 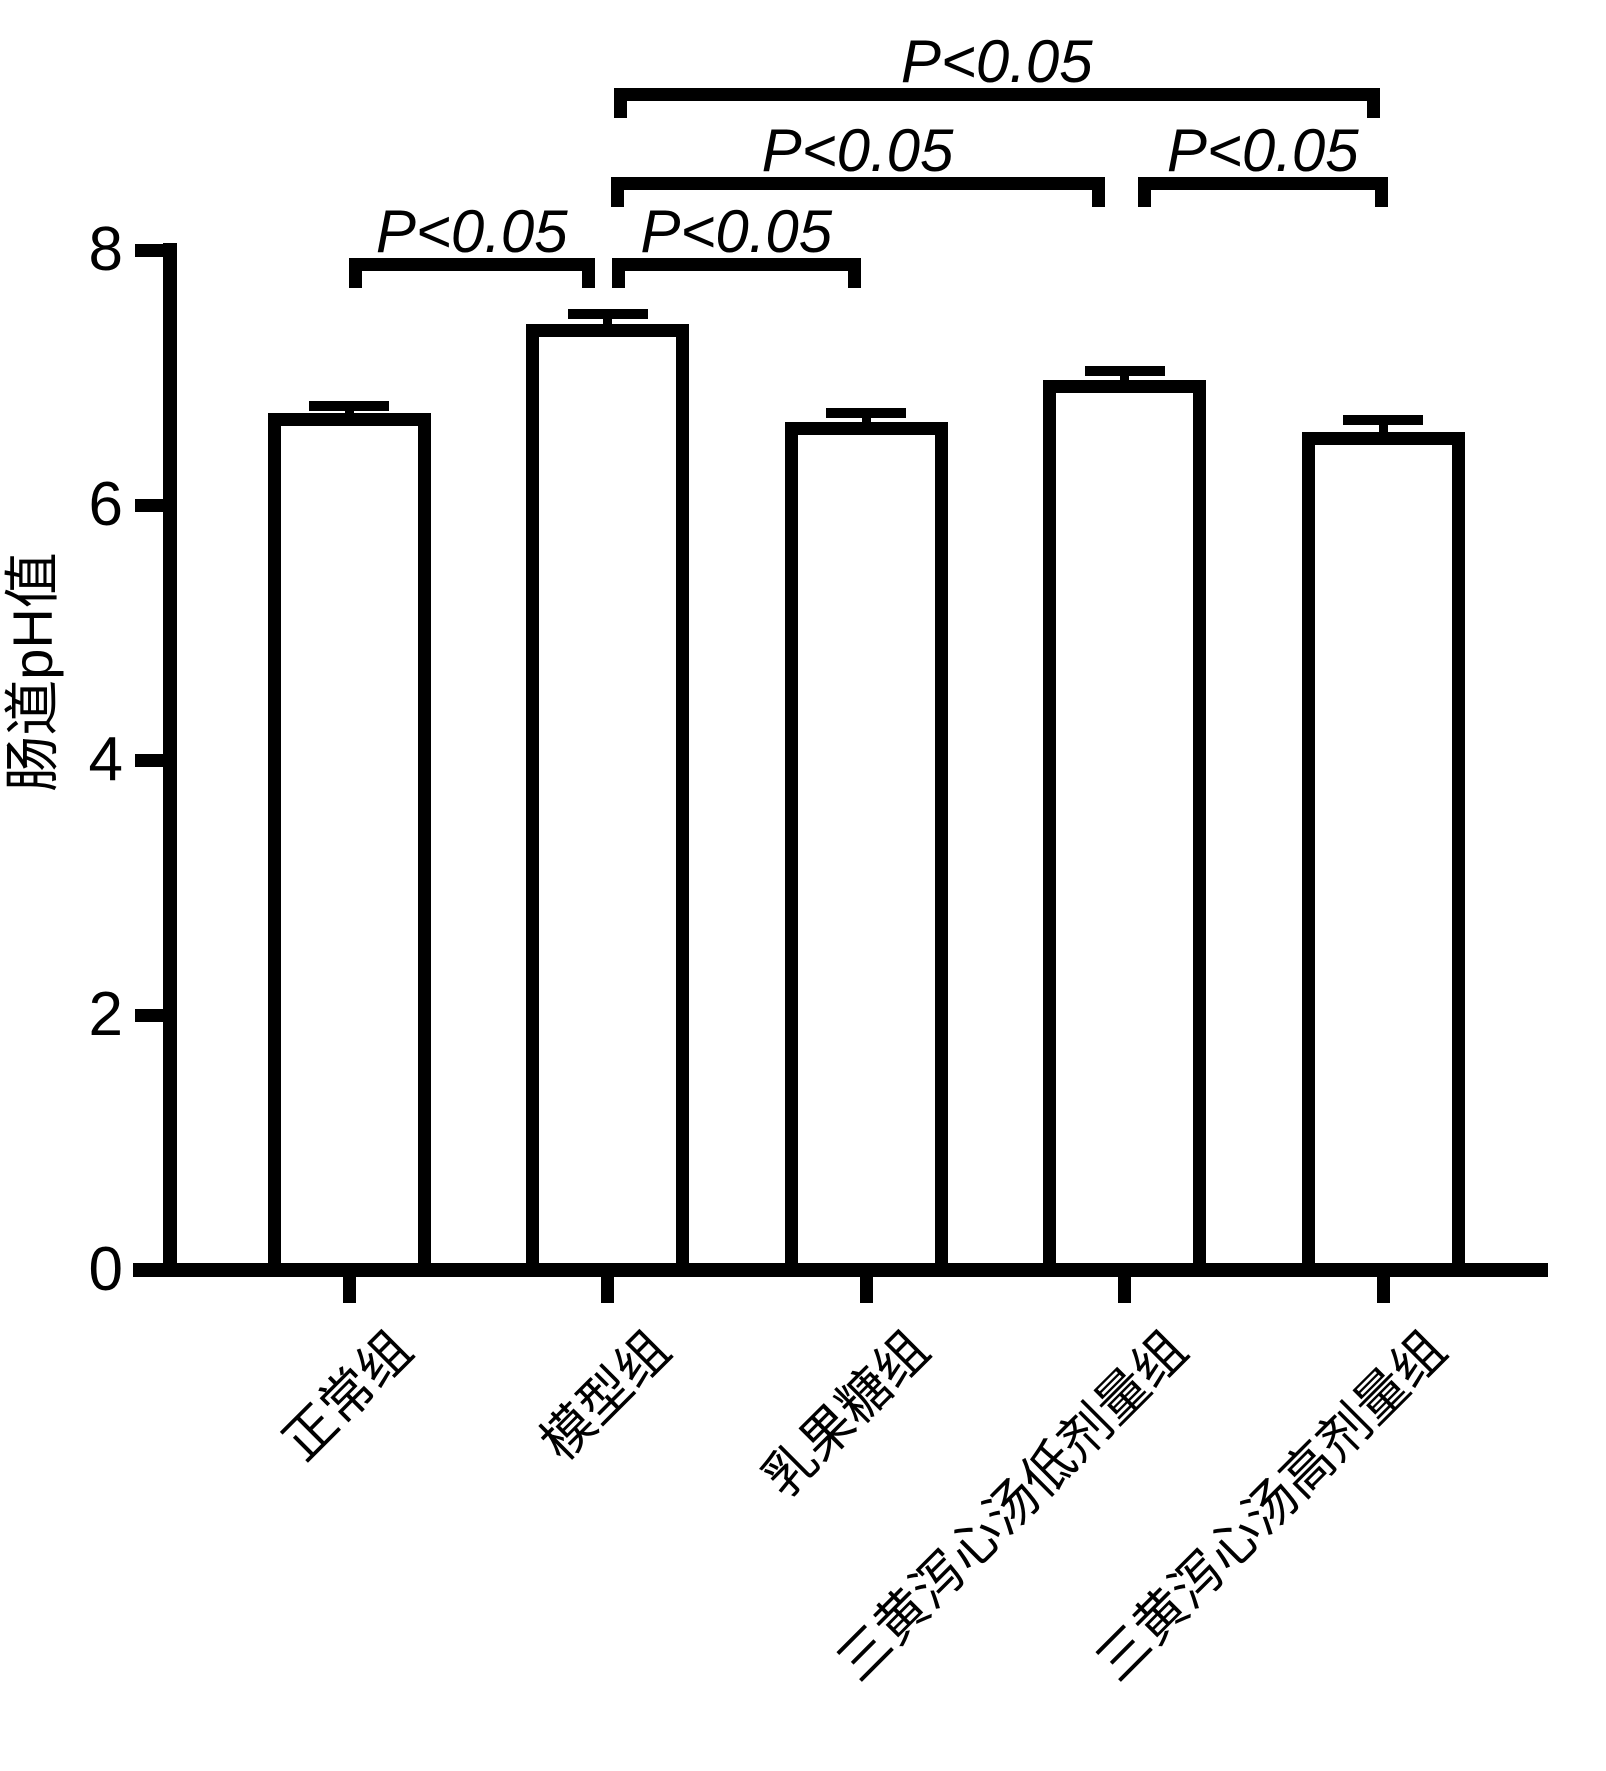 I want to click on y-tick-label: 4, so click(x=105, y=759).